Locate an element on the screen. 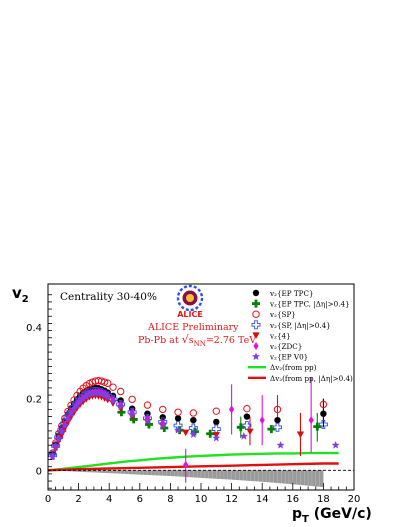 The width and height of the screenshot is (407, 527). y-tick-label: 0 is located at coordinates (39, 471).